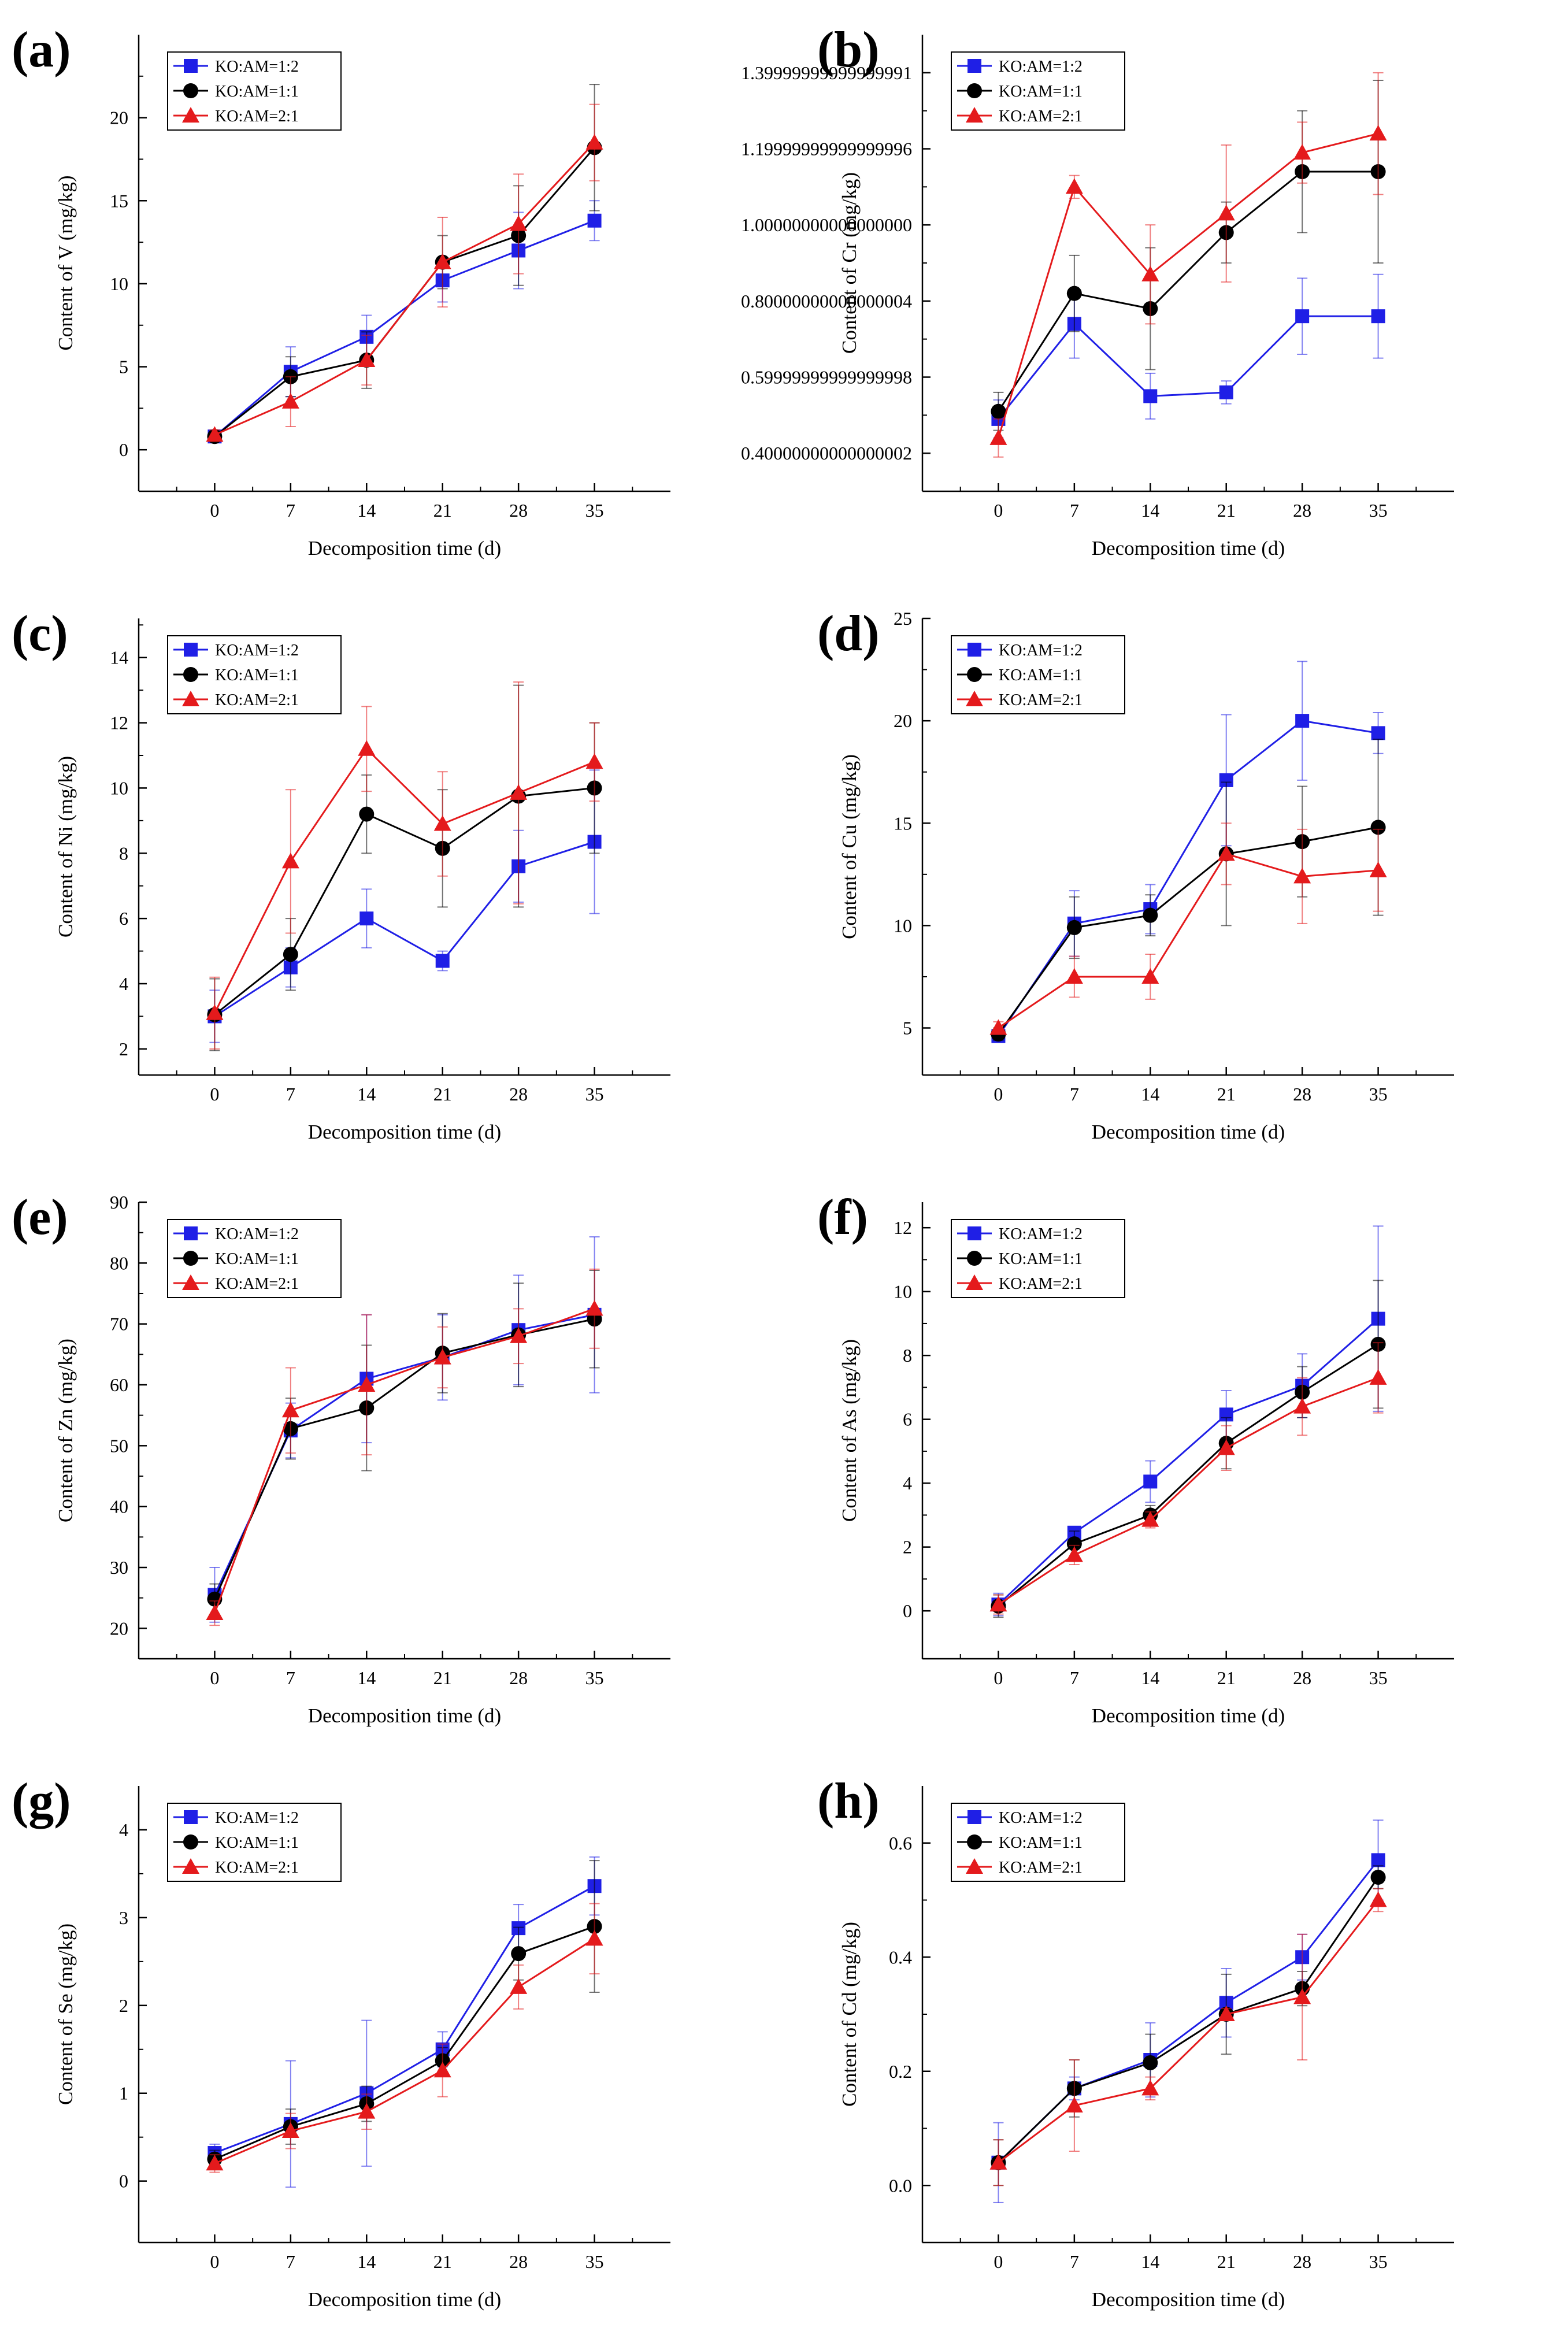 Image resolution: width=1568 pixels, height=2335 pixels. I want to click on panel-label-f: (f), so click(842, 1217).